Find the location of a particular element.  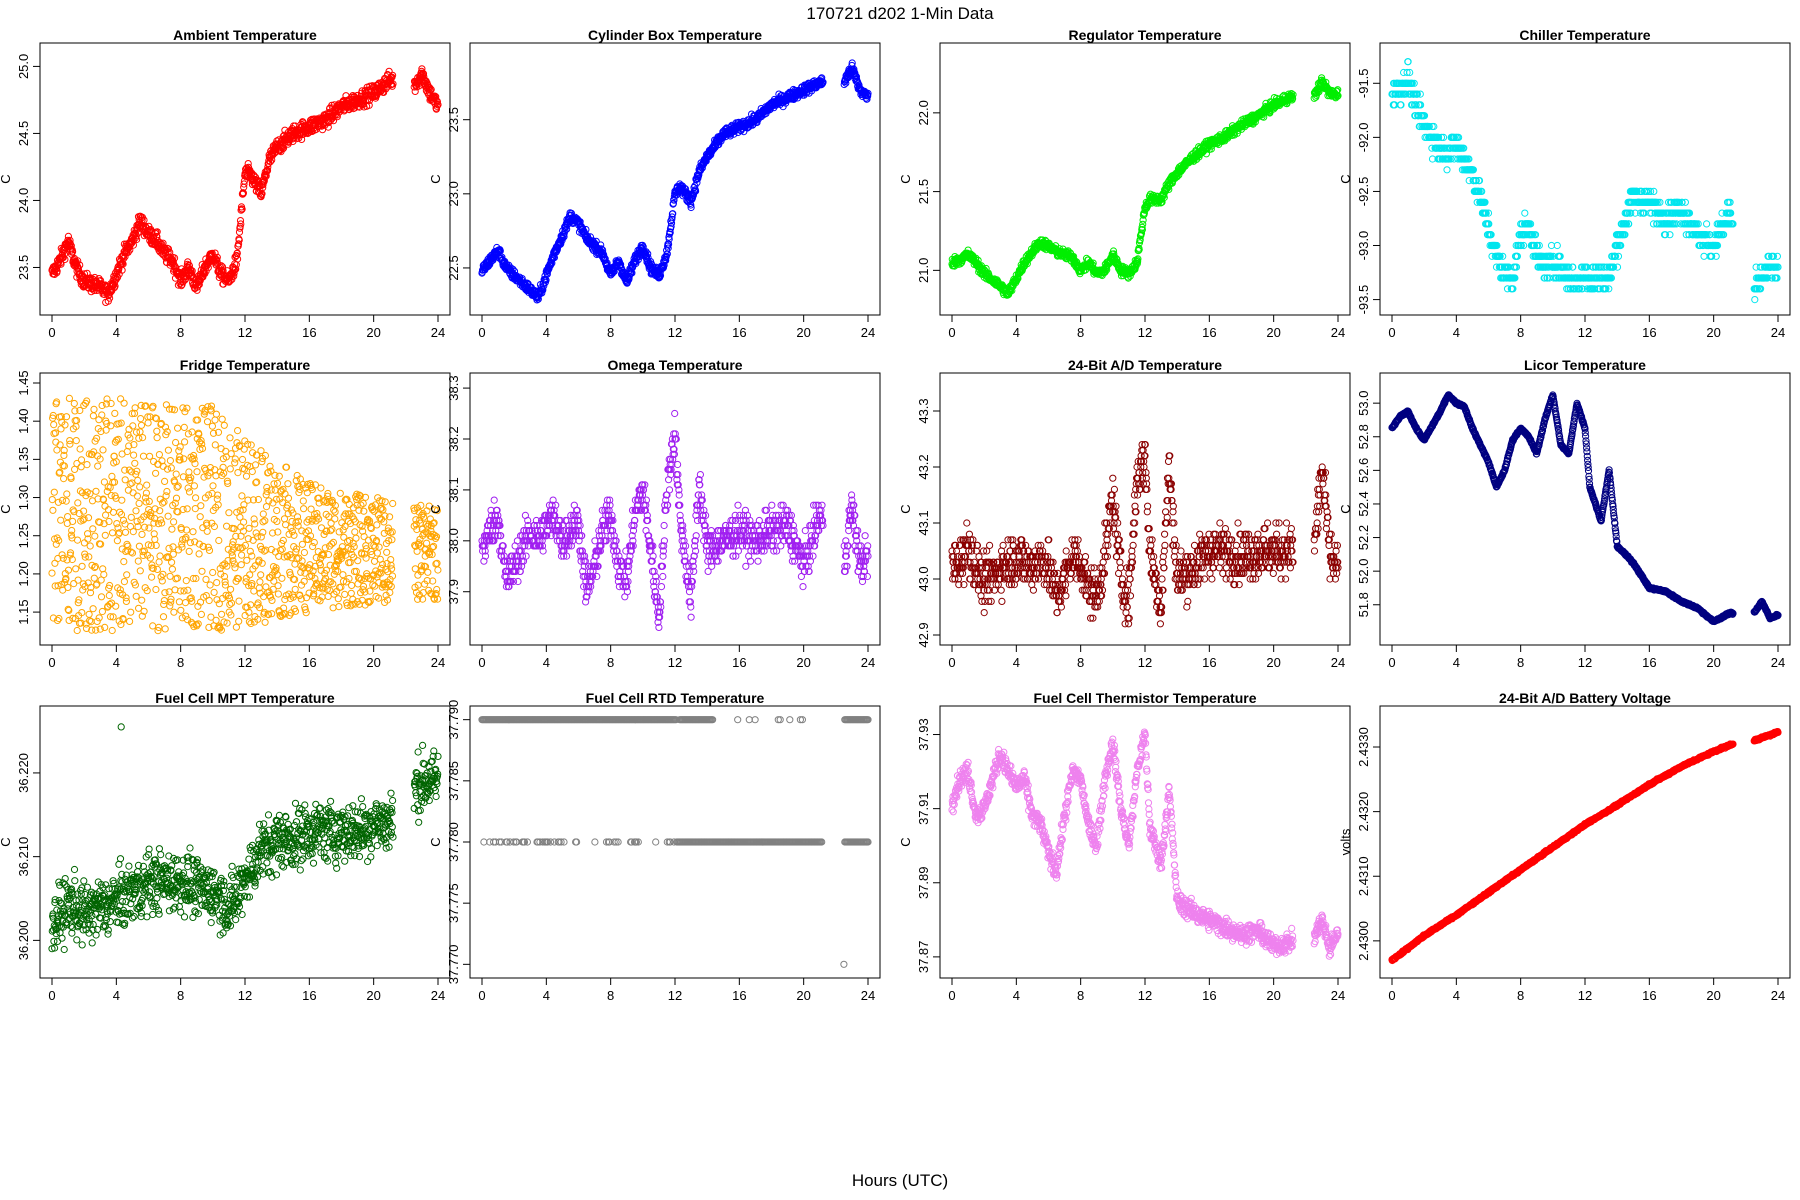

y-tick-label: -92.5 is located at coordinates (1363, 192).